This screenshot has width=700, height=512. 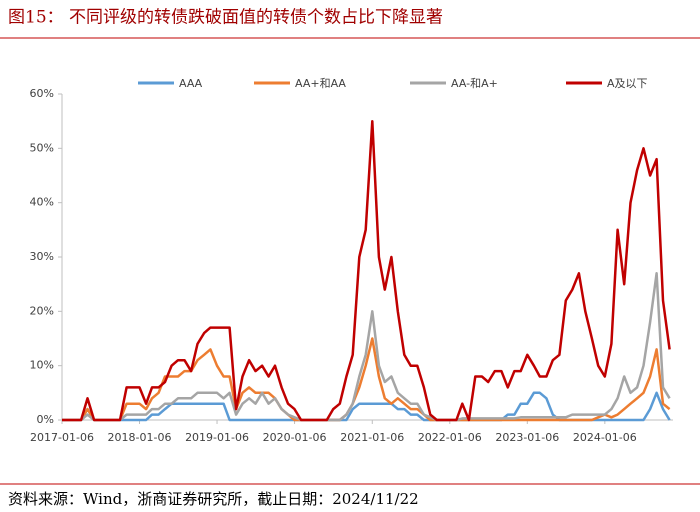 What do you see at coordinates (527, 437) in the screenshot?
I see `x-tick-label: 2023-01-06` at bounding box center [527, 437].